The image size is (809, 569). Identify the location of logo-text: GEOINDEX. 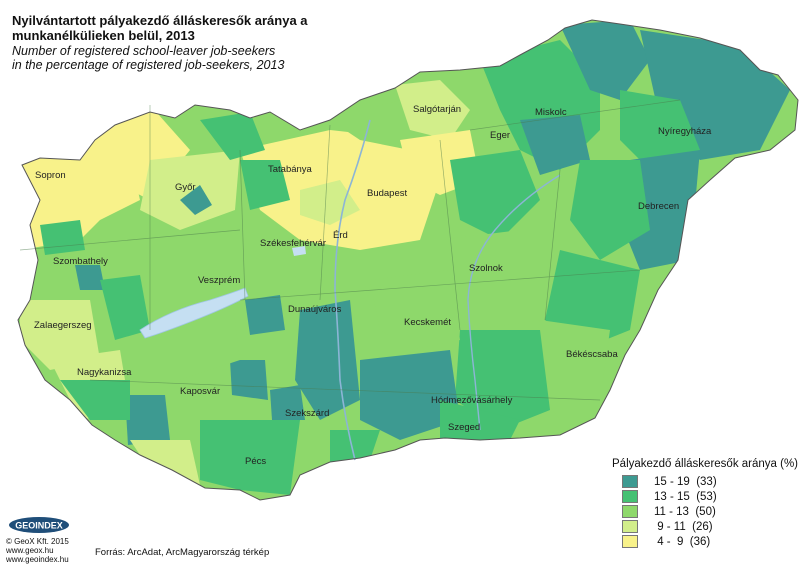
(39, 526).